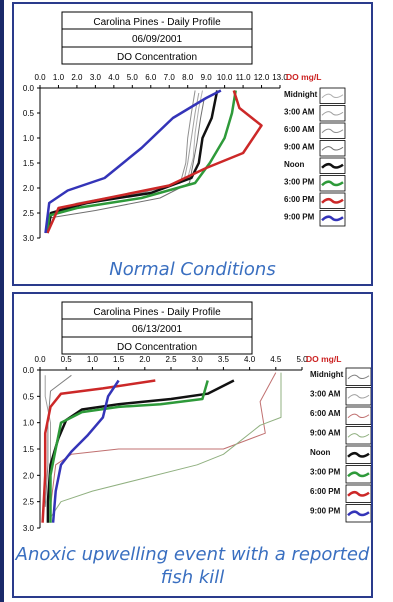 This screenshot has height=602, width=393. What do you see at coordinates (2, 301) in the screenshot?
I see `left-border-bar` at bounding box center [2, 301].